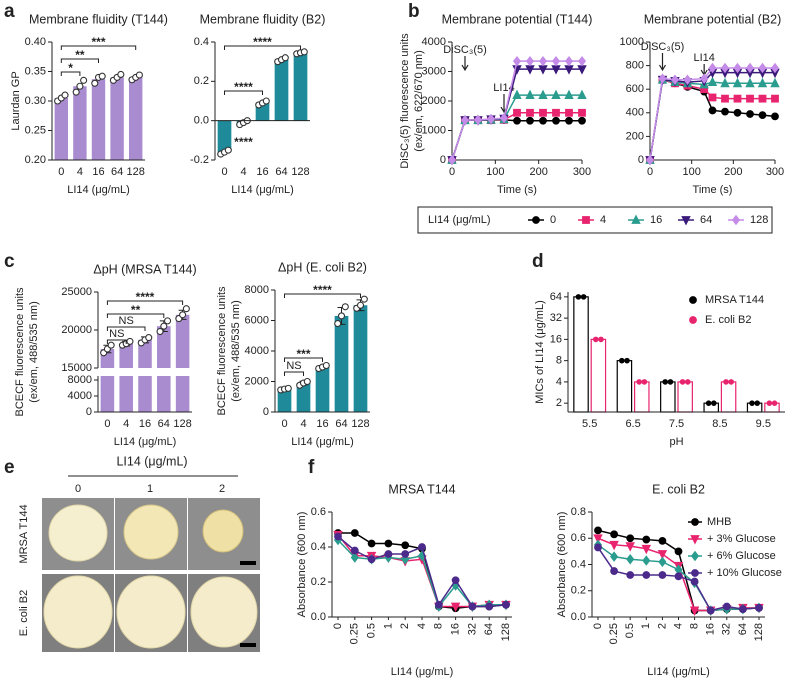 The image size is (799, 684). I want to click on x-tick-label: 7.5, so click(676, 424).